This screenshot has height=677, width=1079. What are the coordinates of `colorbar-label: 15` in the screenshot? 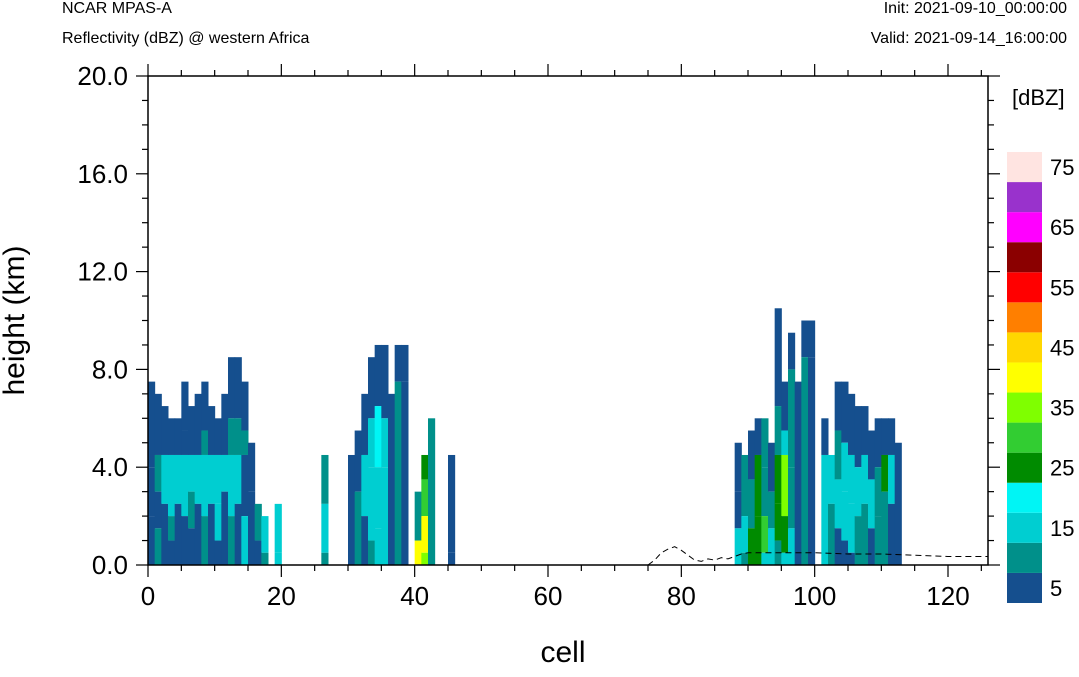 It's located at (1062, 528).